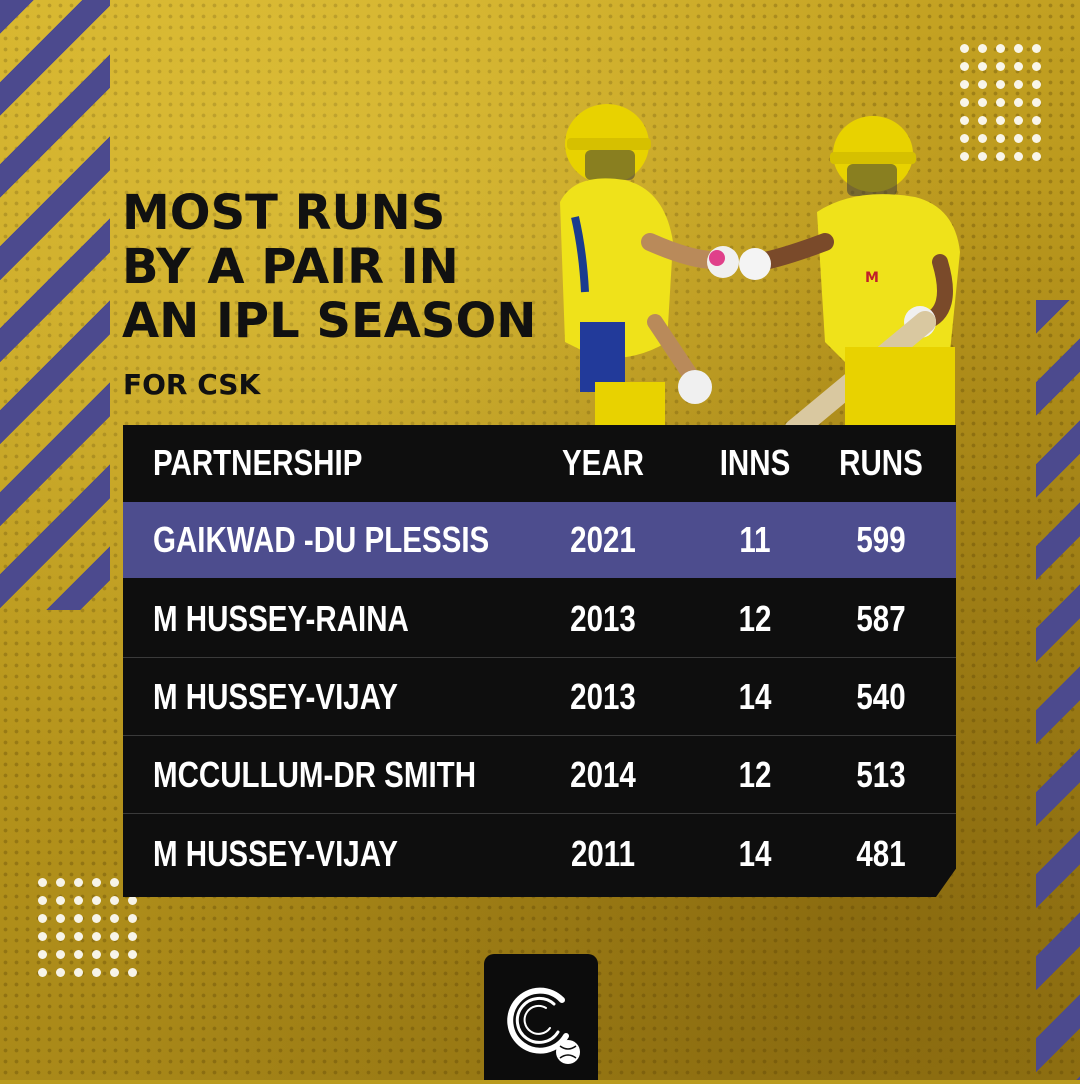 The height and width of the screenshot is (1084, 1080). What do you see at coordinates (881, 618) in the screenshot?
I see `cell-runs: 587` at bounding box center [881, 618].